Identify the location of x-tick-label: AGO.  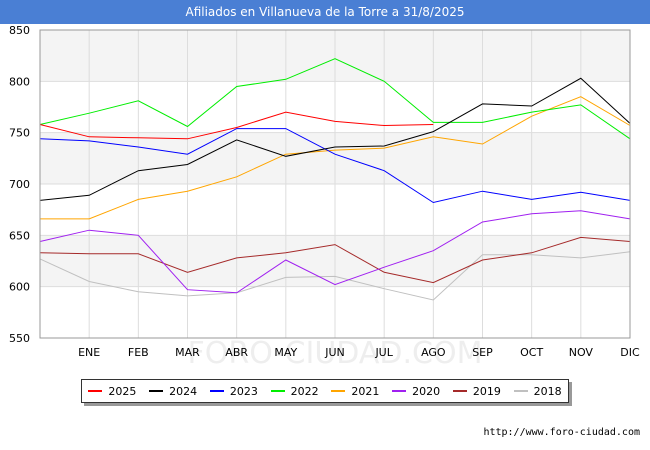
(433, 352).